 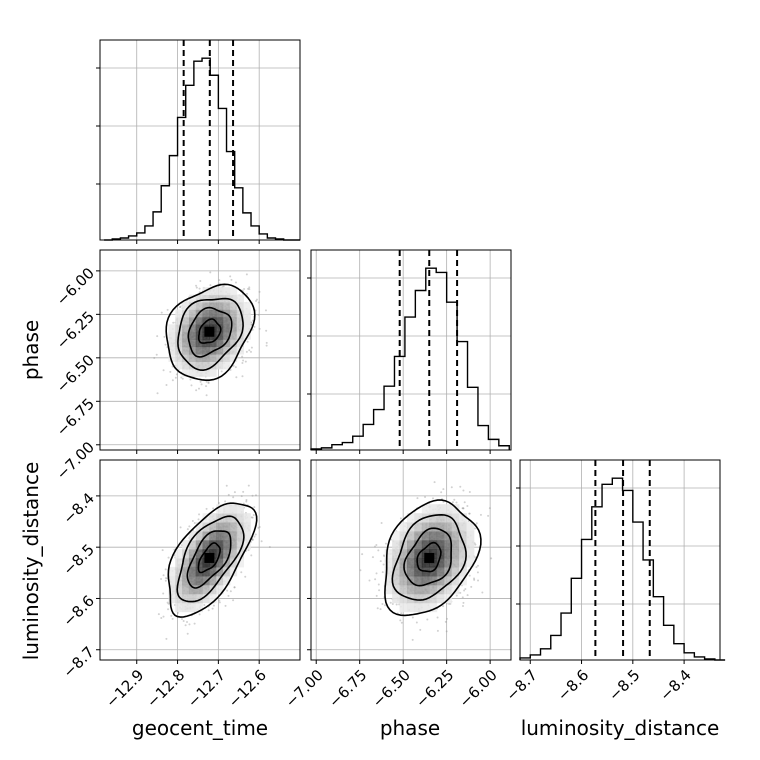 I want to click on y-tick-label: −6.50, so click(x=75, y=373).